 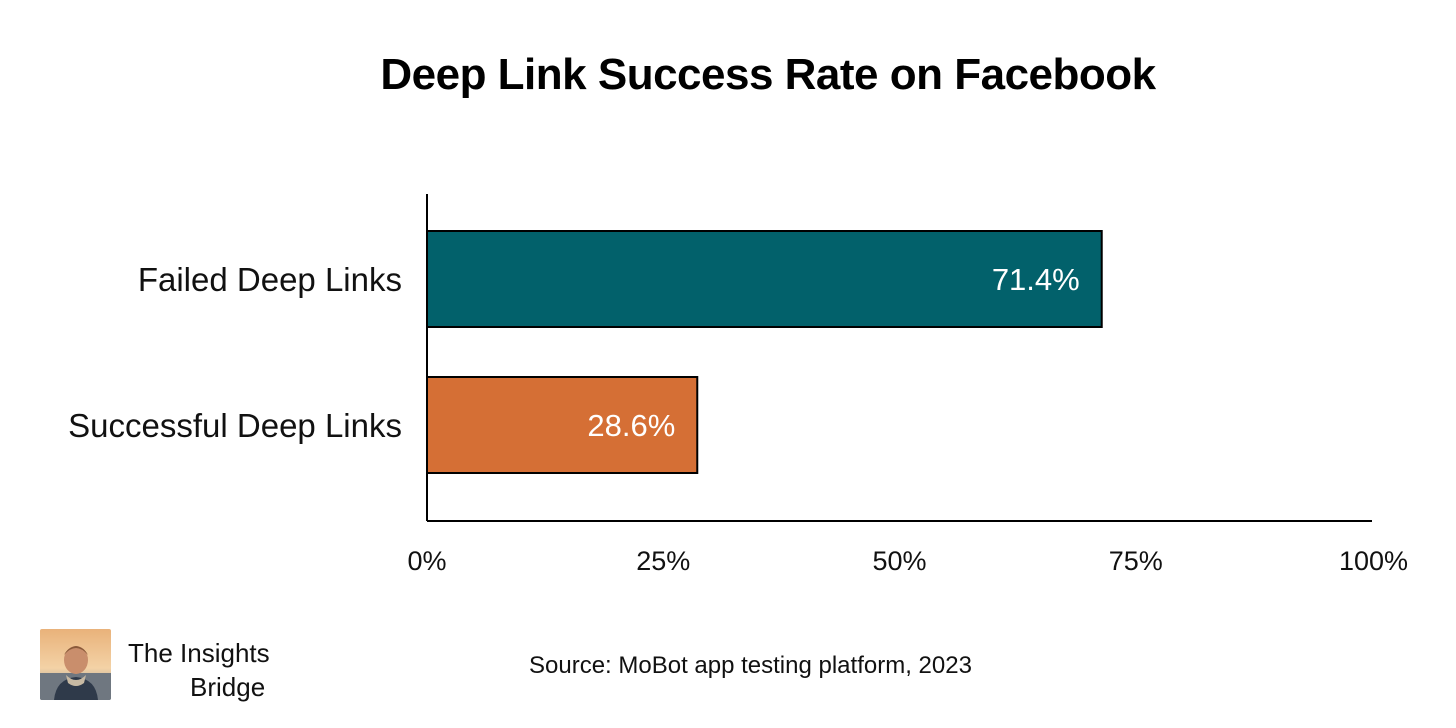 I want to click on bar-failed-deep-links, so click(x=764, y=279).